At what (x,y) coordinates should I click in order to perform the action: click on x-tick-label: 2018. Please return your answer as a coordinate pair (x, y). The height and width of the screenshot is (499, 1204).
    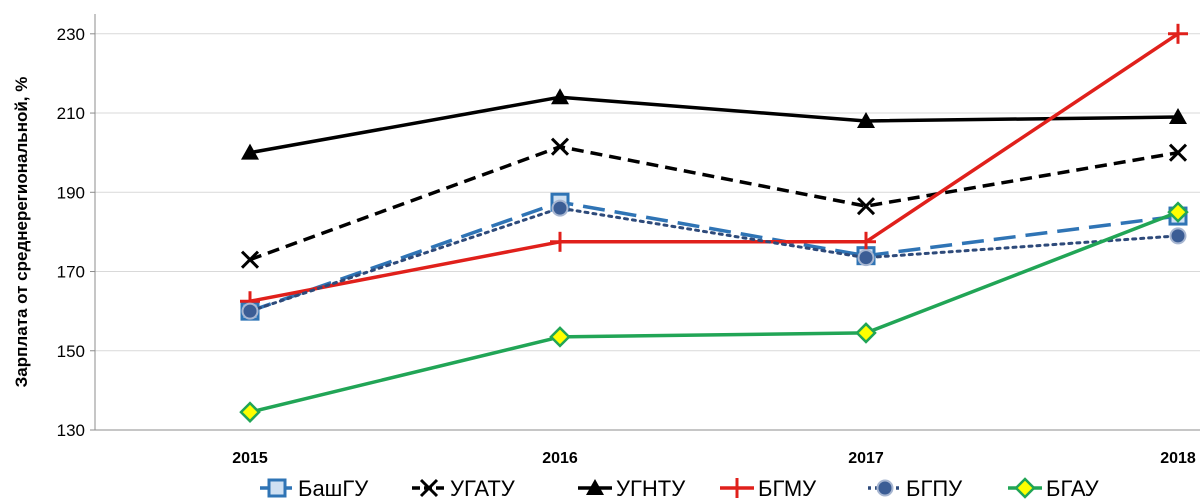
    Looking at the image, I should click on (1178, 458).